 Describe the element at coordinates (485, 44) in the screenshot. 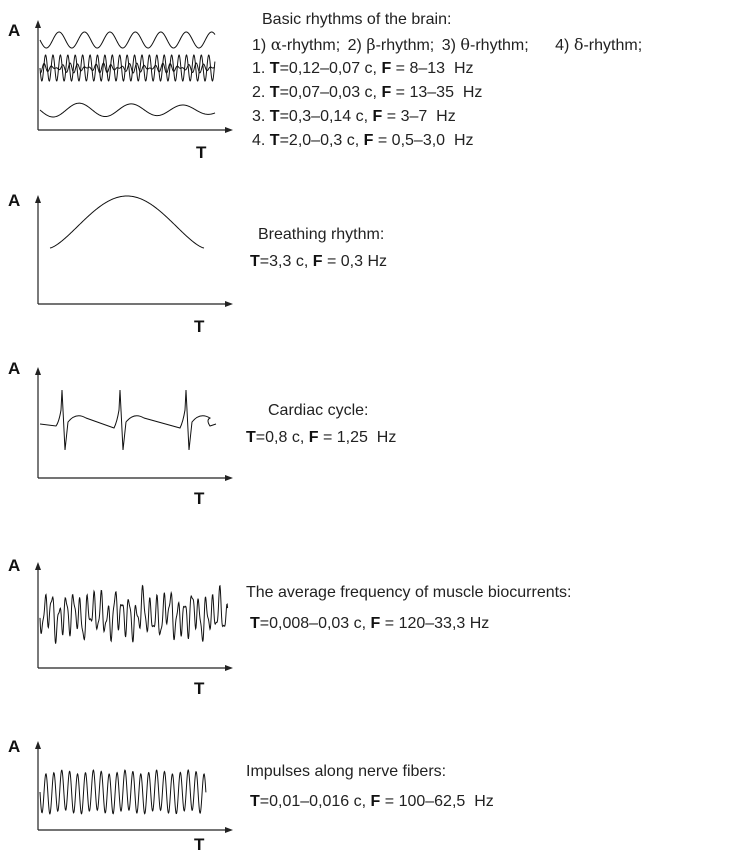

I see `rhythm-theta: 3) θ-rhythm;` at that location.